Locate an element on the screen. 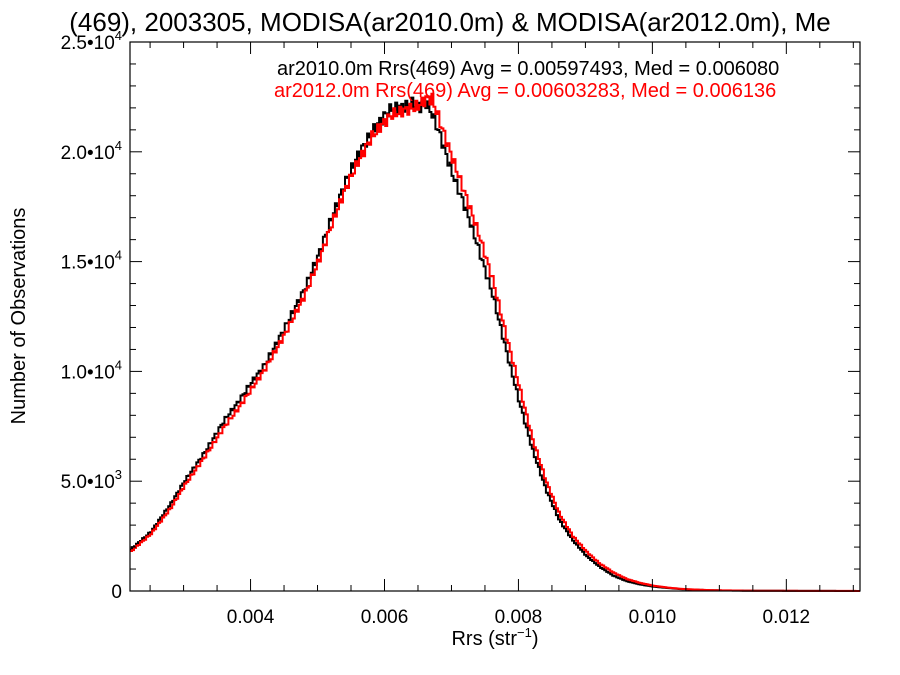 The image size is (900, 675). y-tick-label: 0 is located at coordinates (116, 592).